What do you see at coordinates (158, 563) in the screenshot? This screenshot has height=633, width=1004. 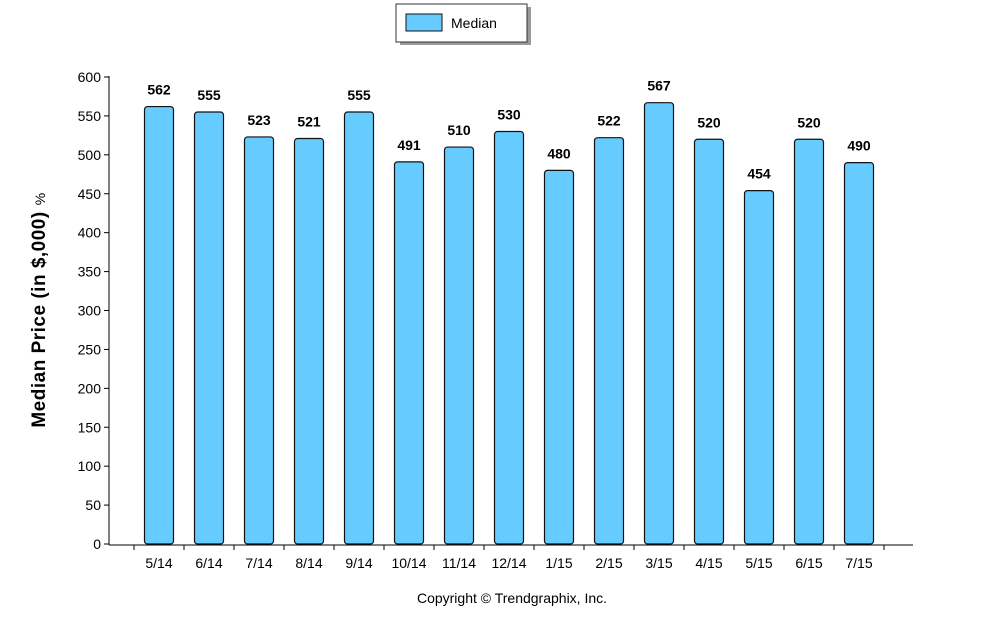 I see `x-tick-label-5-14: 5/14` at bounding box center [158, 563].